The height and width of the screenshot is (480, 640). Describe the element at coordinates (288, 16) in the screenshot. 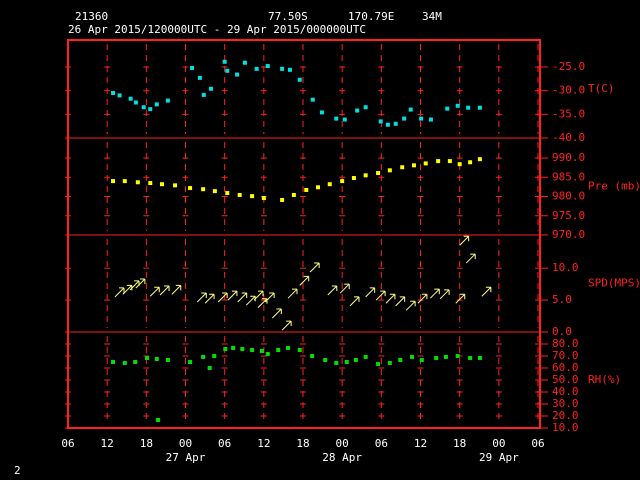

I see `latitude: 77.50S` at that location.